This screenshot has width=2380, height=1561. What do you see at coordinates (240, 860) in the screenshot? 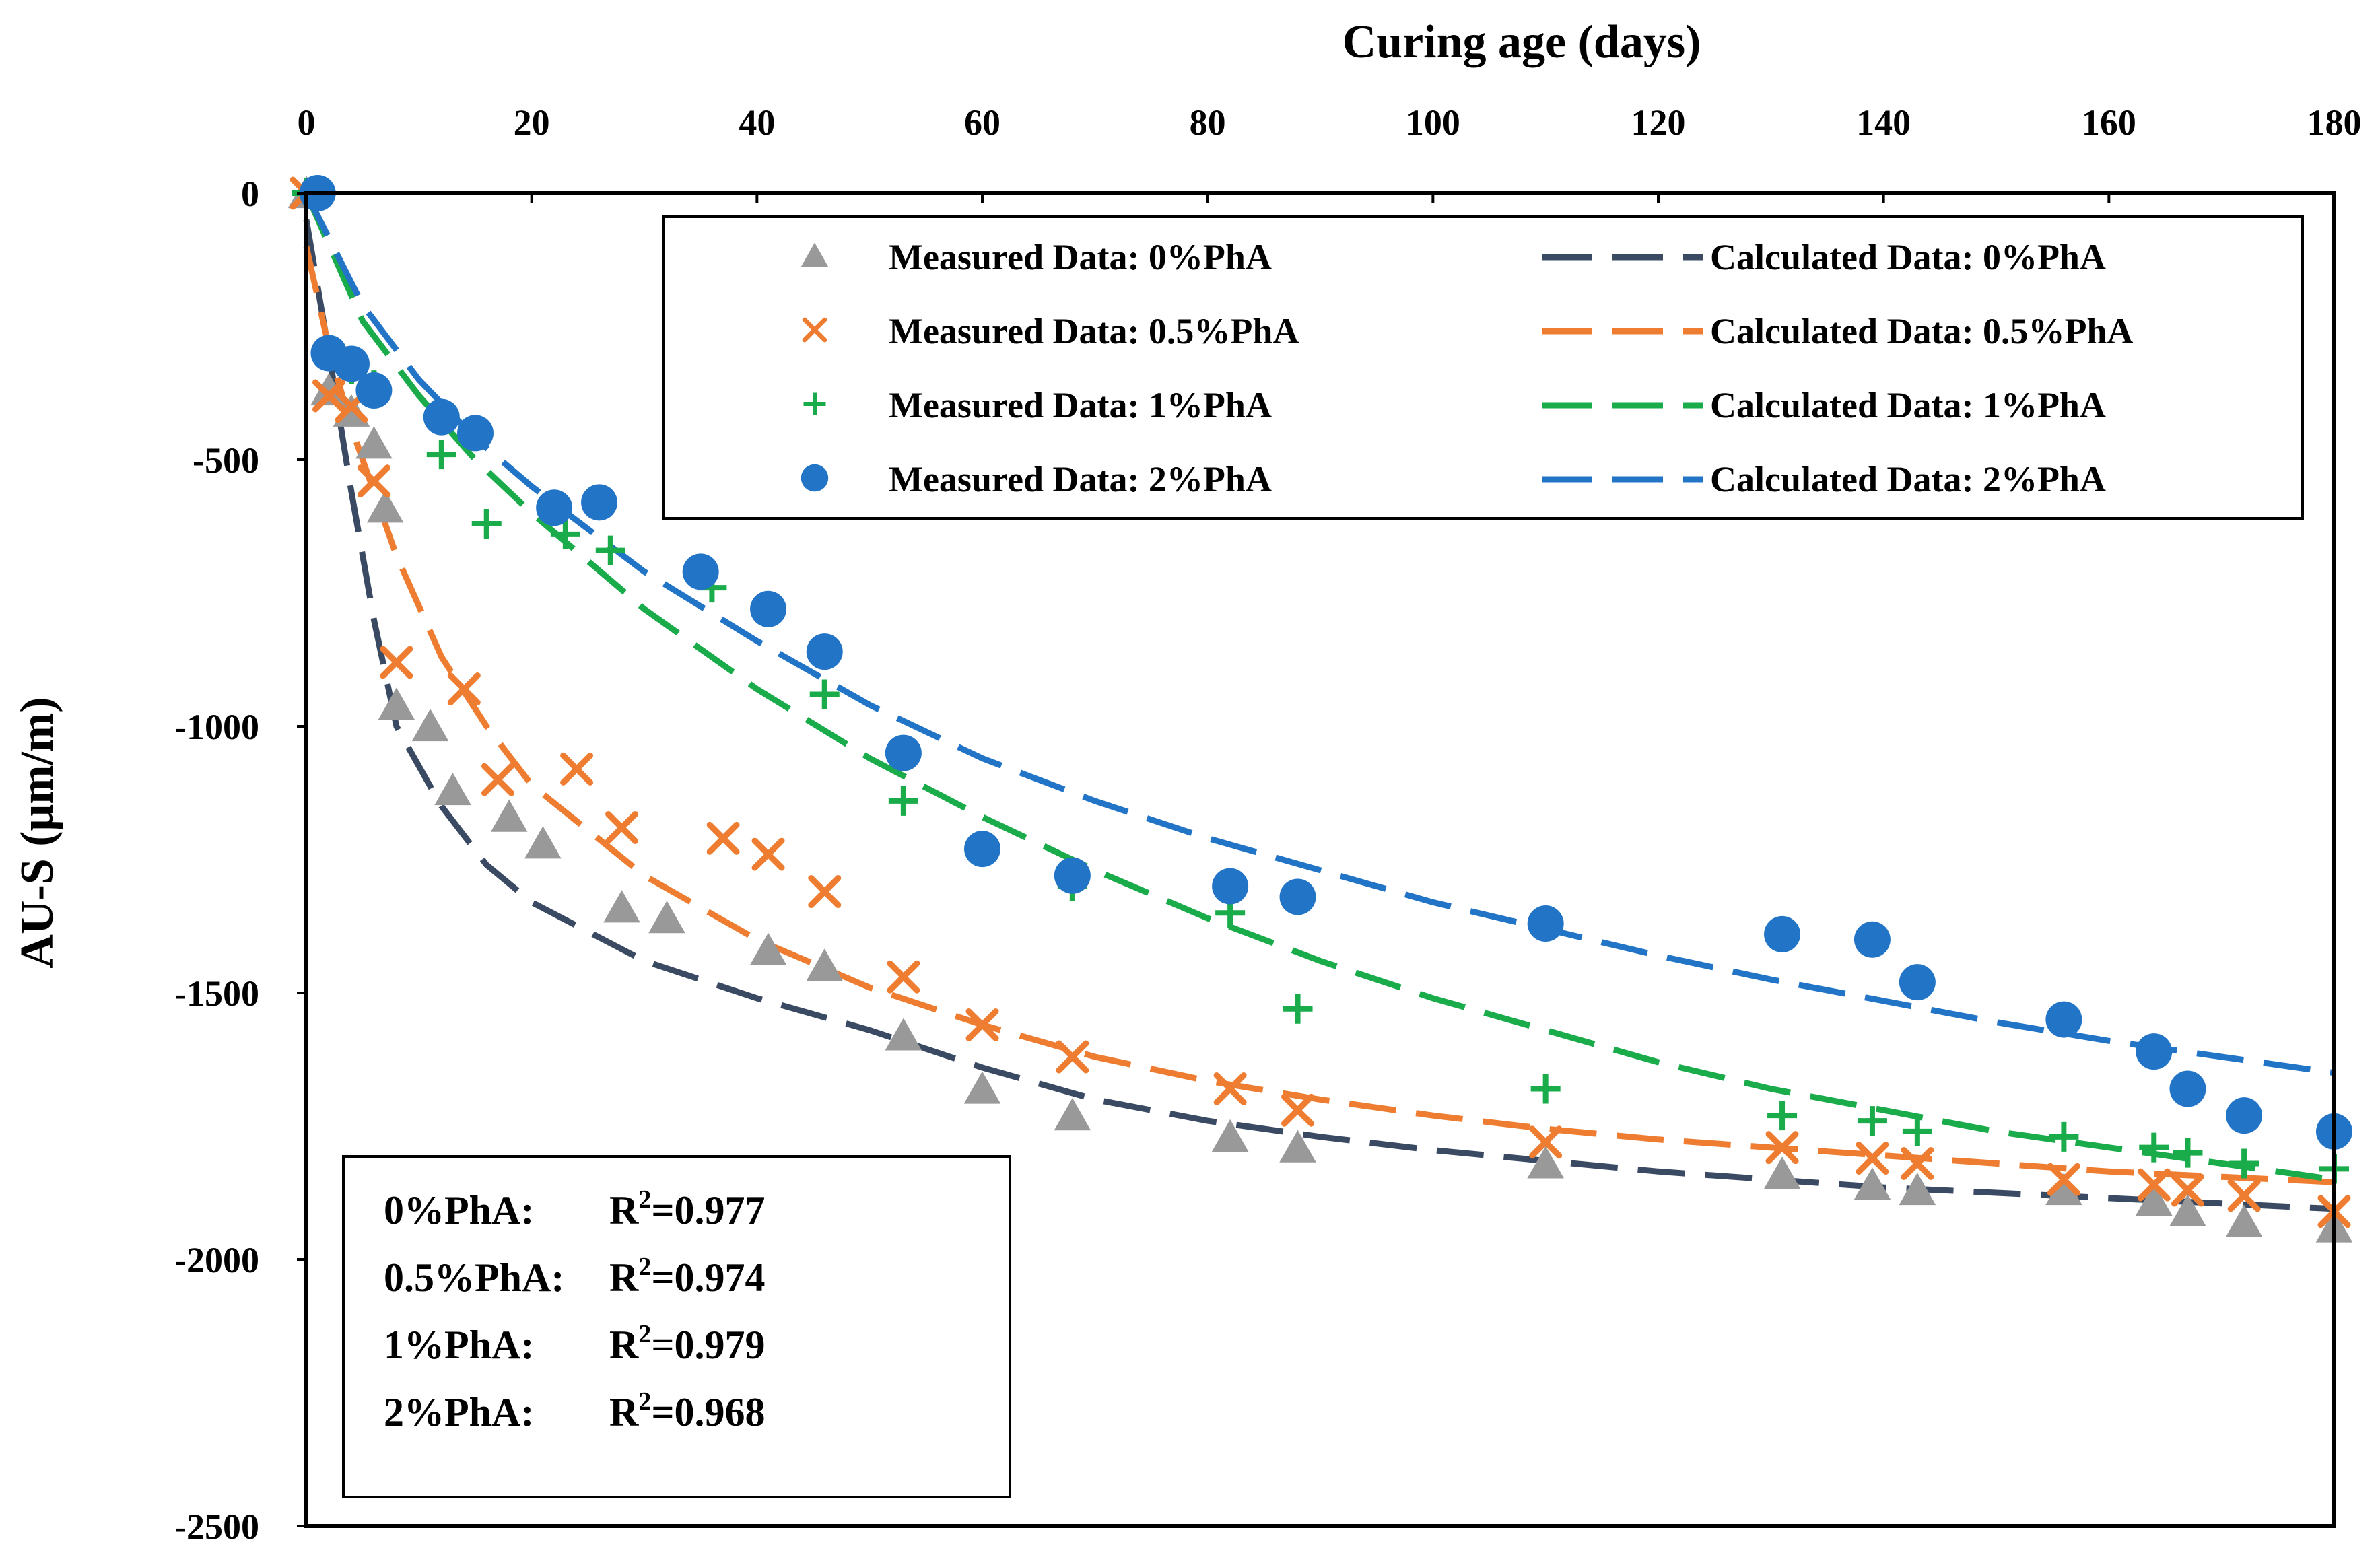
I see `y-axis-ticks: 0 -500 -1000 -1500 -2000 -2500` at bounding box center [240, 860].